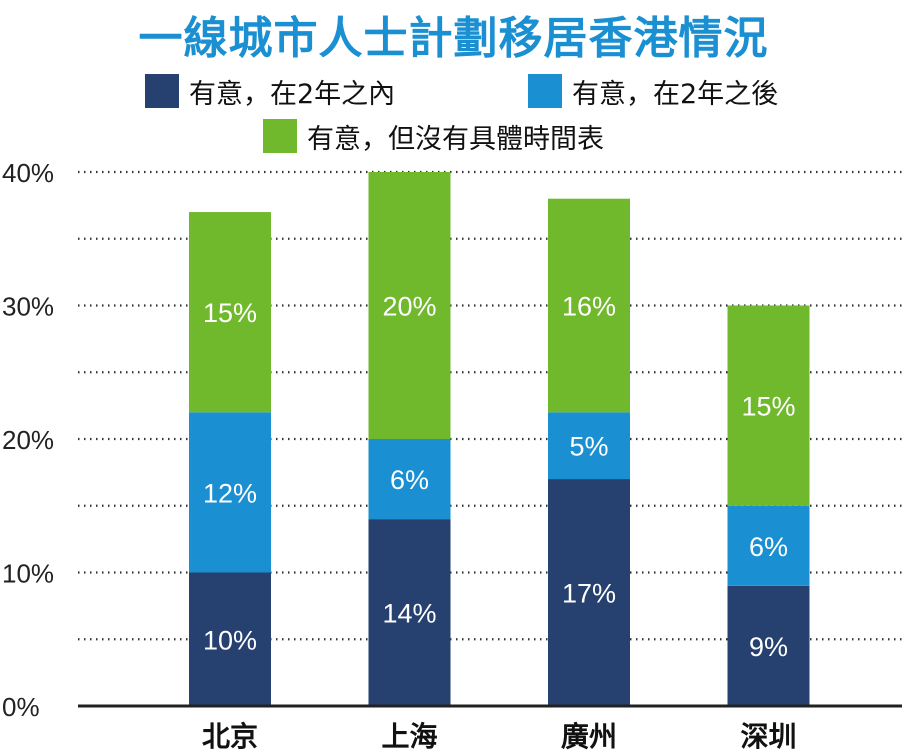 The height and width of the screenshot is (752, 907). I want to click on legend-item-no-timetable: 有意，但沒有具體時間表, so click(433, 136).